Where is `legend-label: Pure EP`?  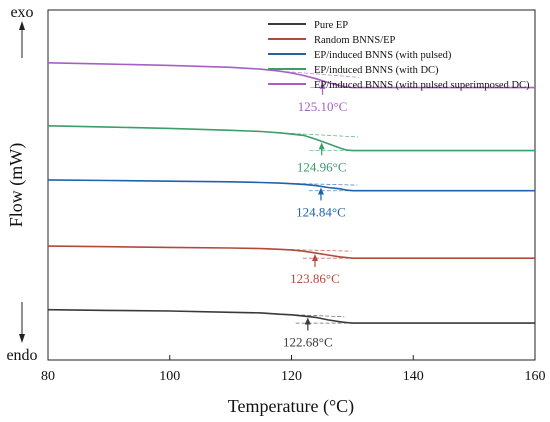 legend-label: Pure EP is located at coordinates (331, 25).